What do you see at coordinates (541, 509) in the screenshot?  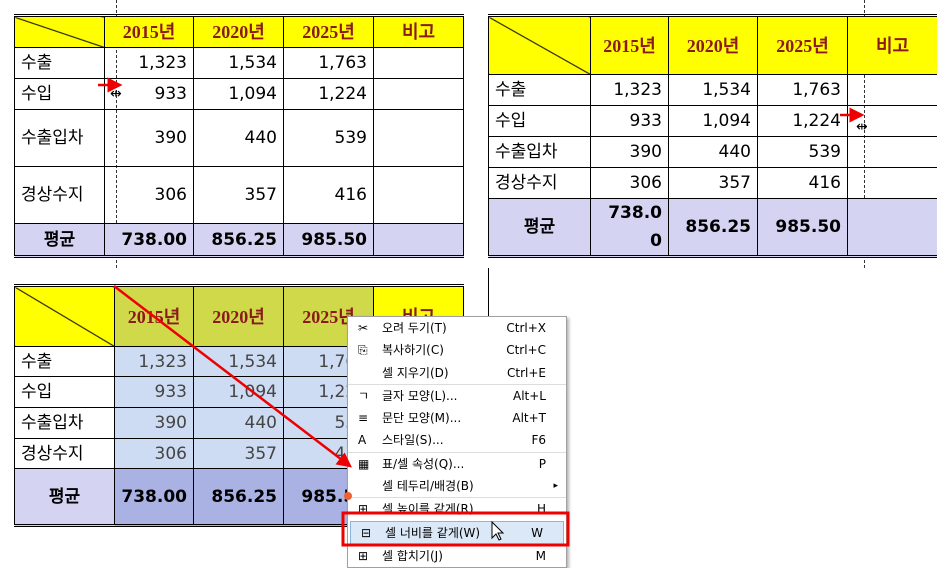 I see `menu-shortcut: H` at bounding box center [541, 509].